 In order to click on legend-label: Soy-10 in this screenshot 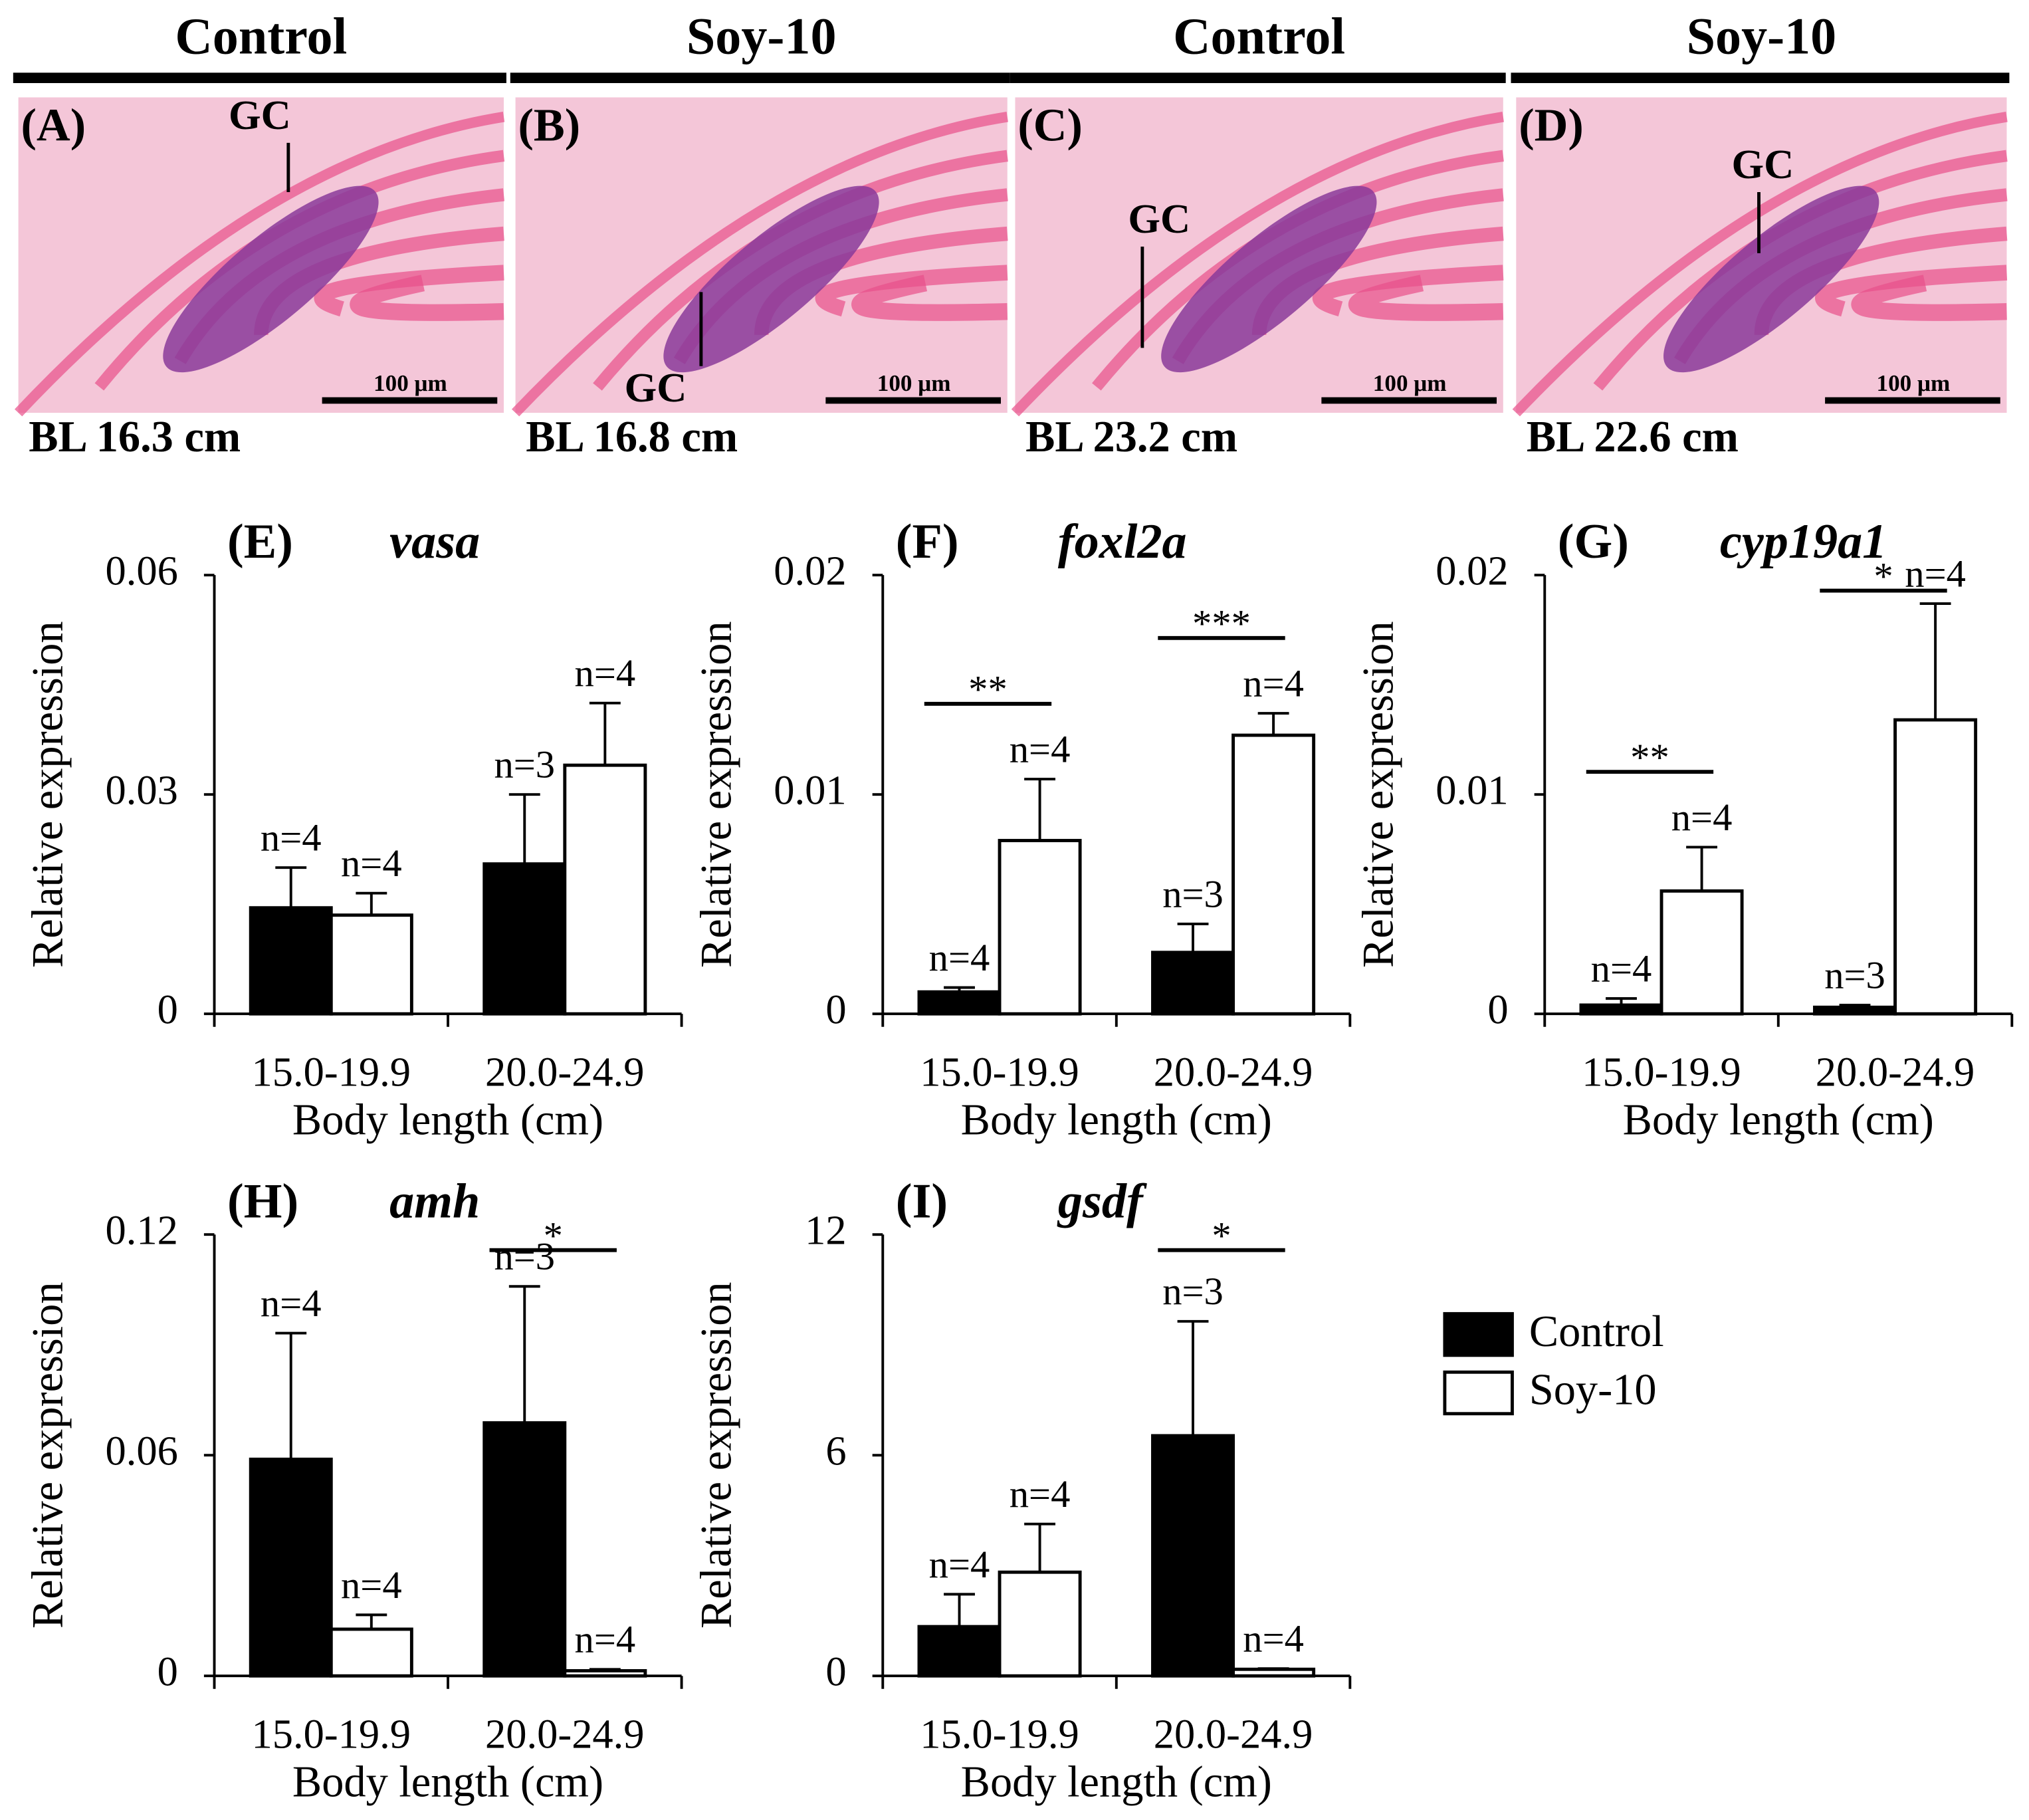, I will do `click(1593, 1391)`.